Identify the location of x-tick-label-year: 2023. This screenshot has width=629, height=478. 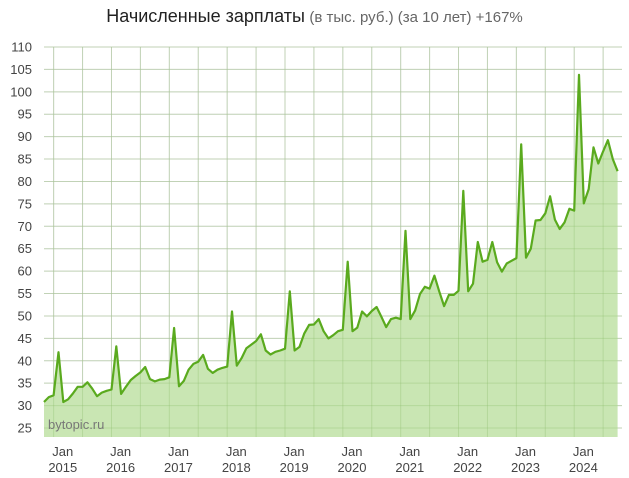
(525, 467).